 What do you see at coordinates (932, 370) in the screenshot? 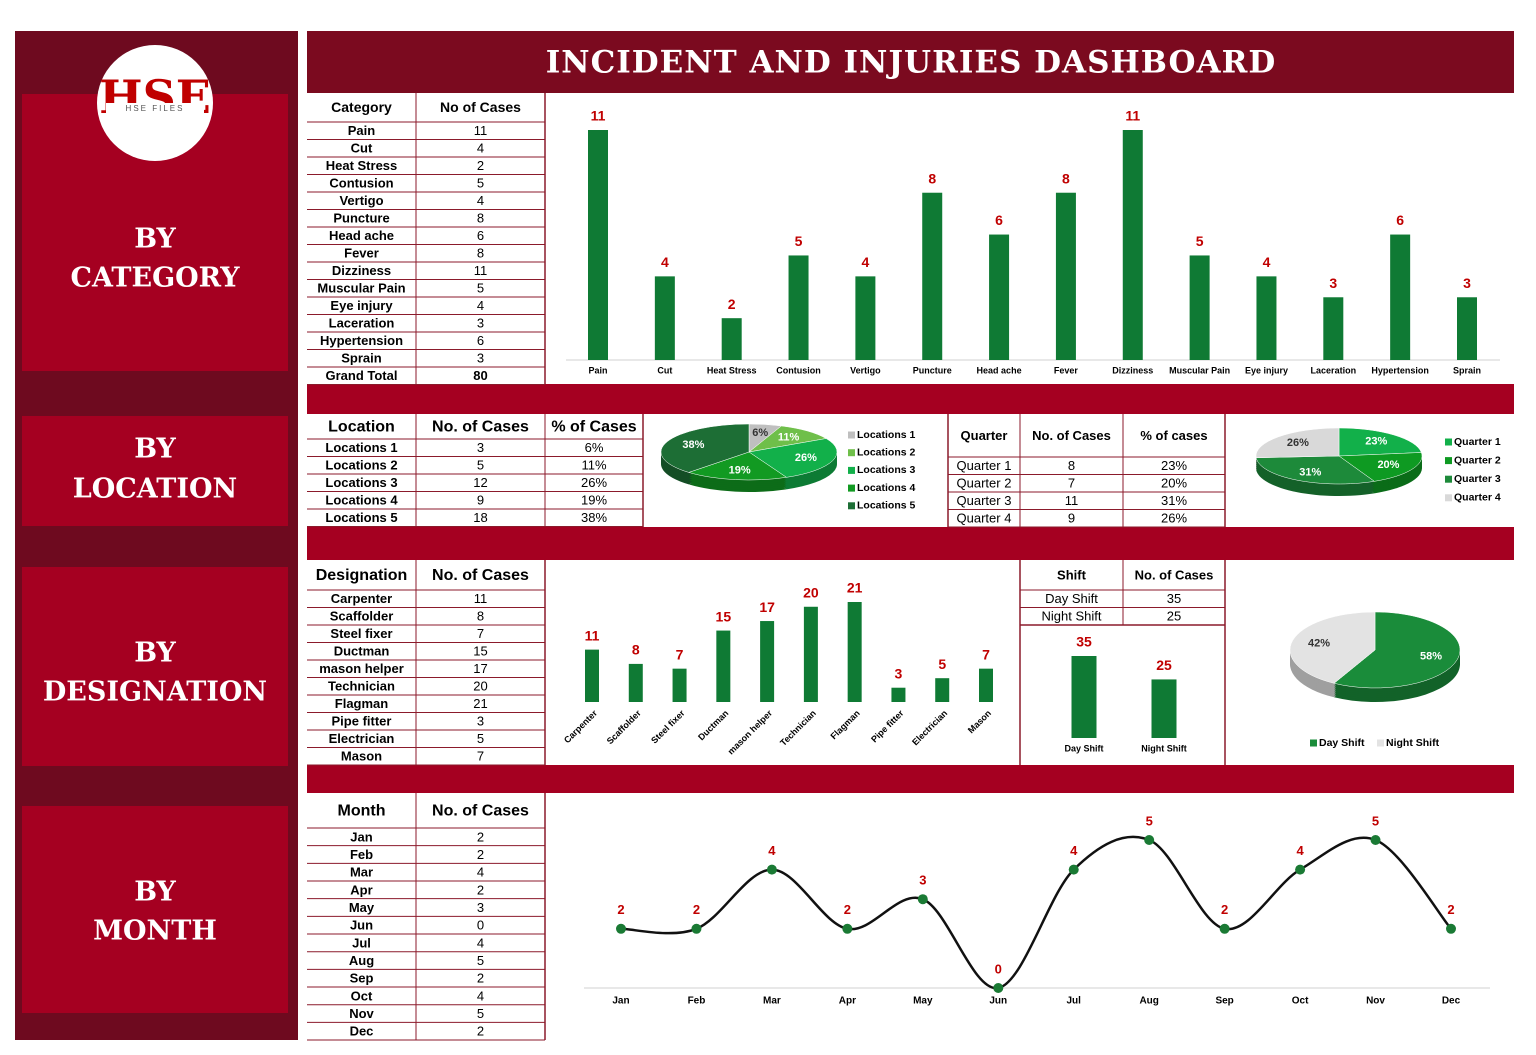
I see `x-tick-label: Puncture` at bounding box center [932, 370].